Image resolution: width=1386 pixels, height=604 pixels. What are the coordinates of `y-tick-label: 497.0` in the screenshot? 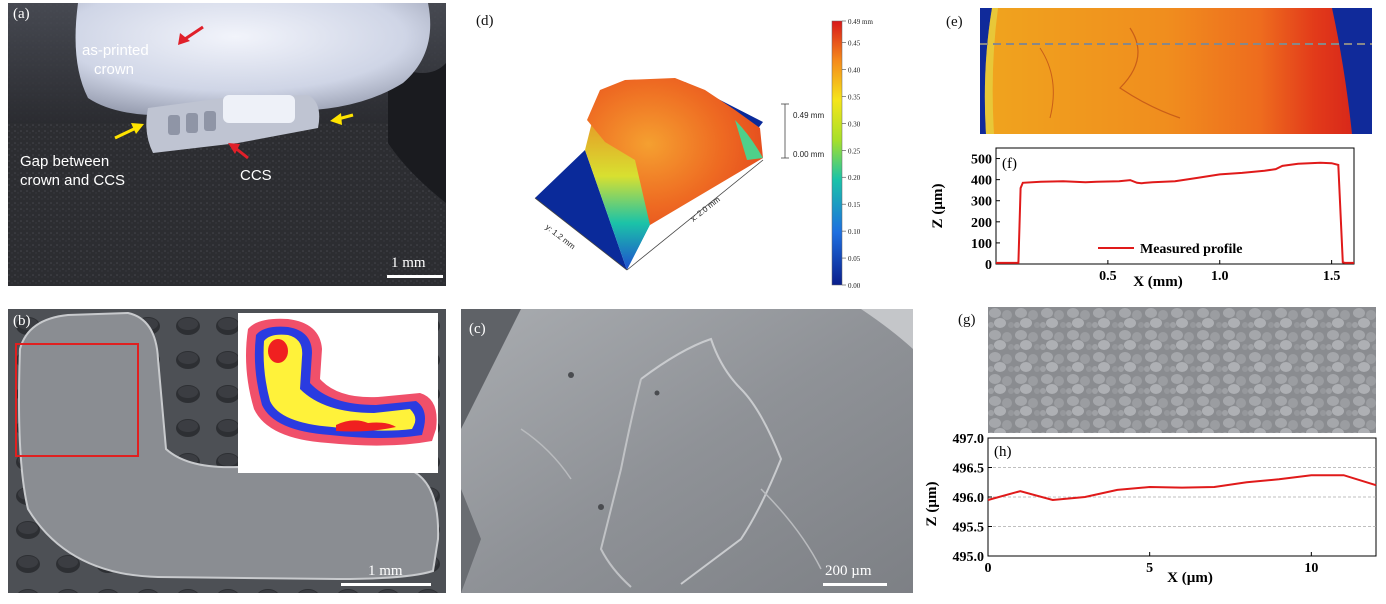 It's located at (969, 439).